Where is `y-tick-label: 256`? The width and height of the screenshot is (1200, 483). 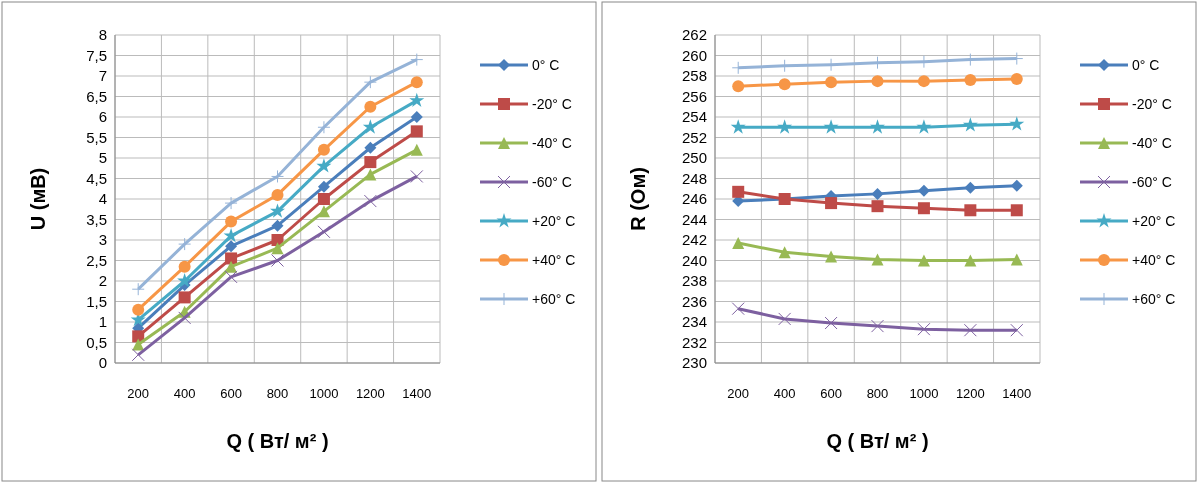
y-tick-label: 256 is located at coordinates (694, 96).